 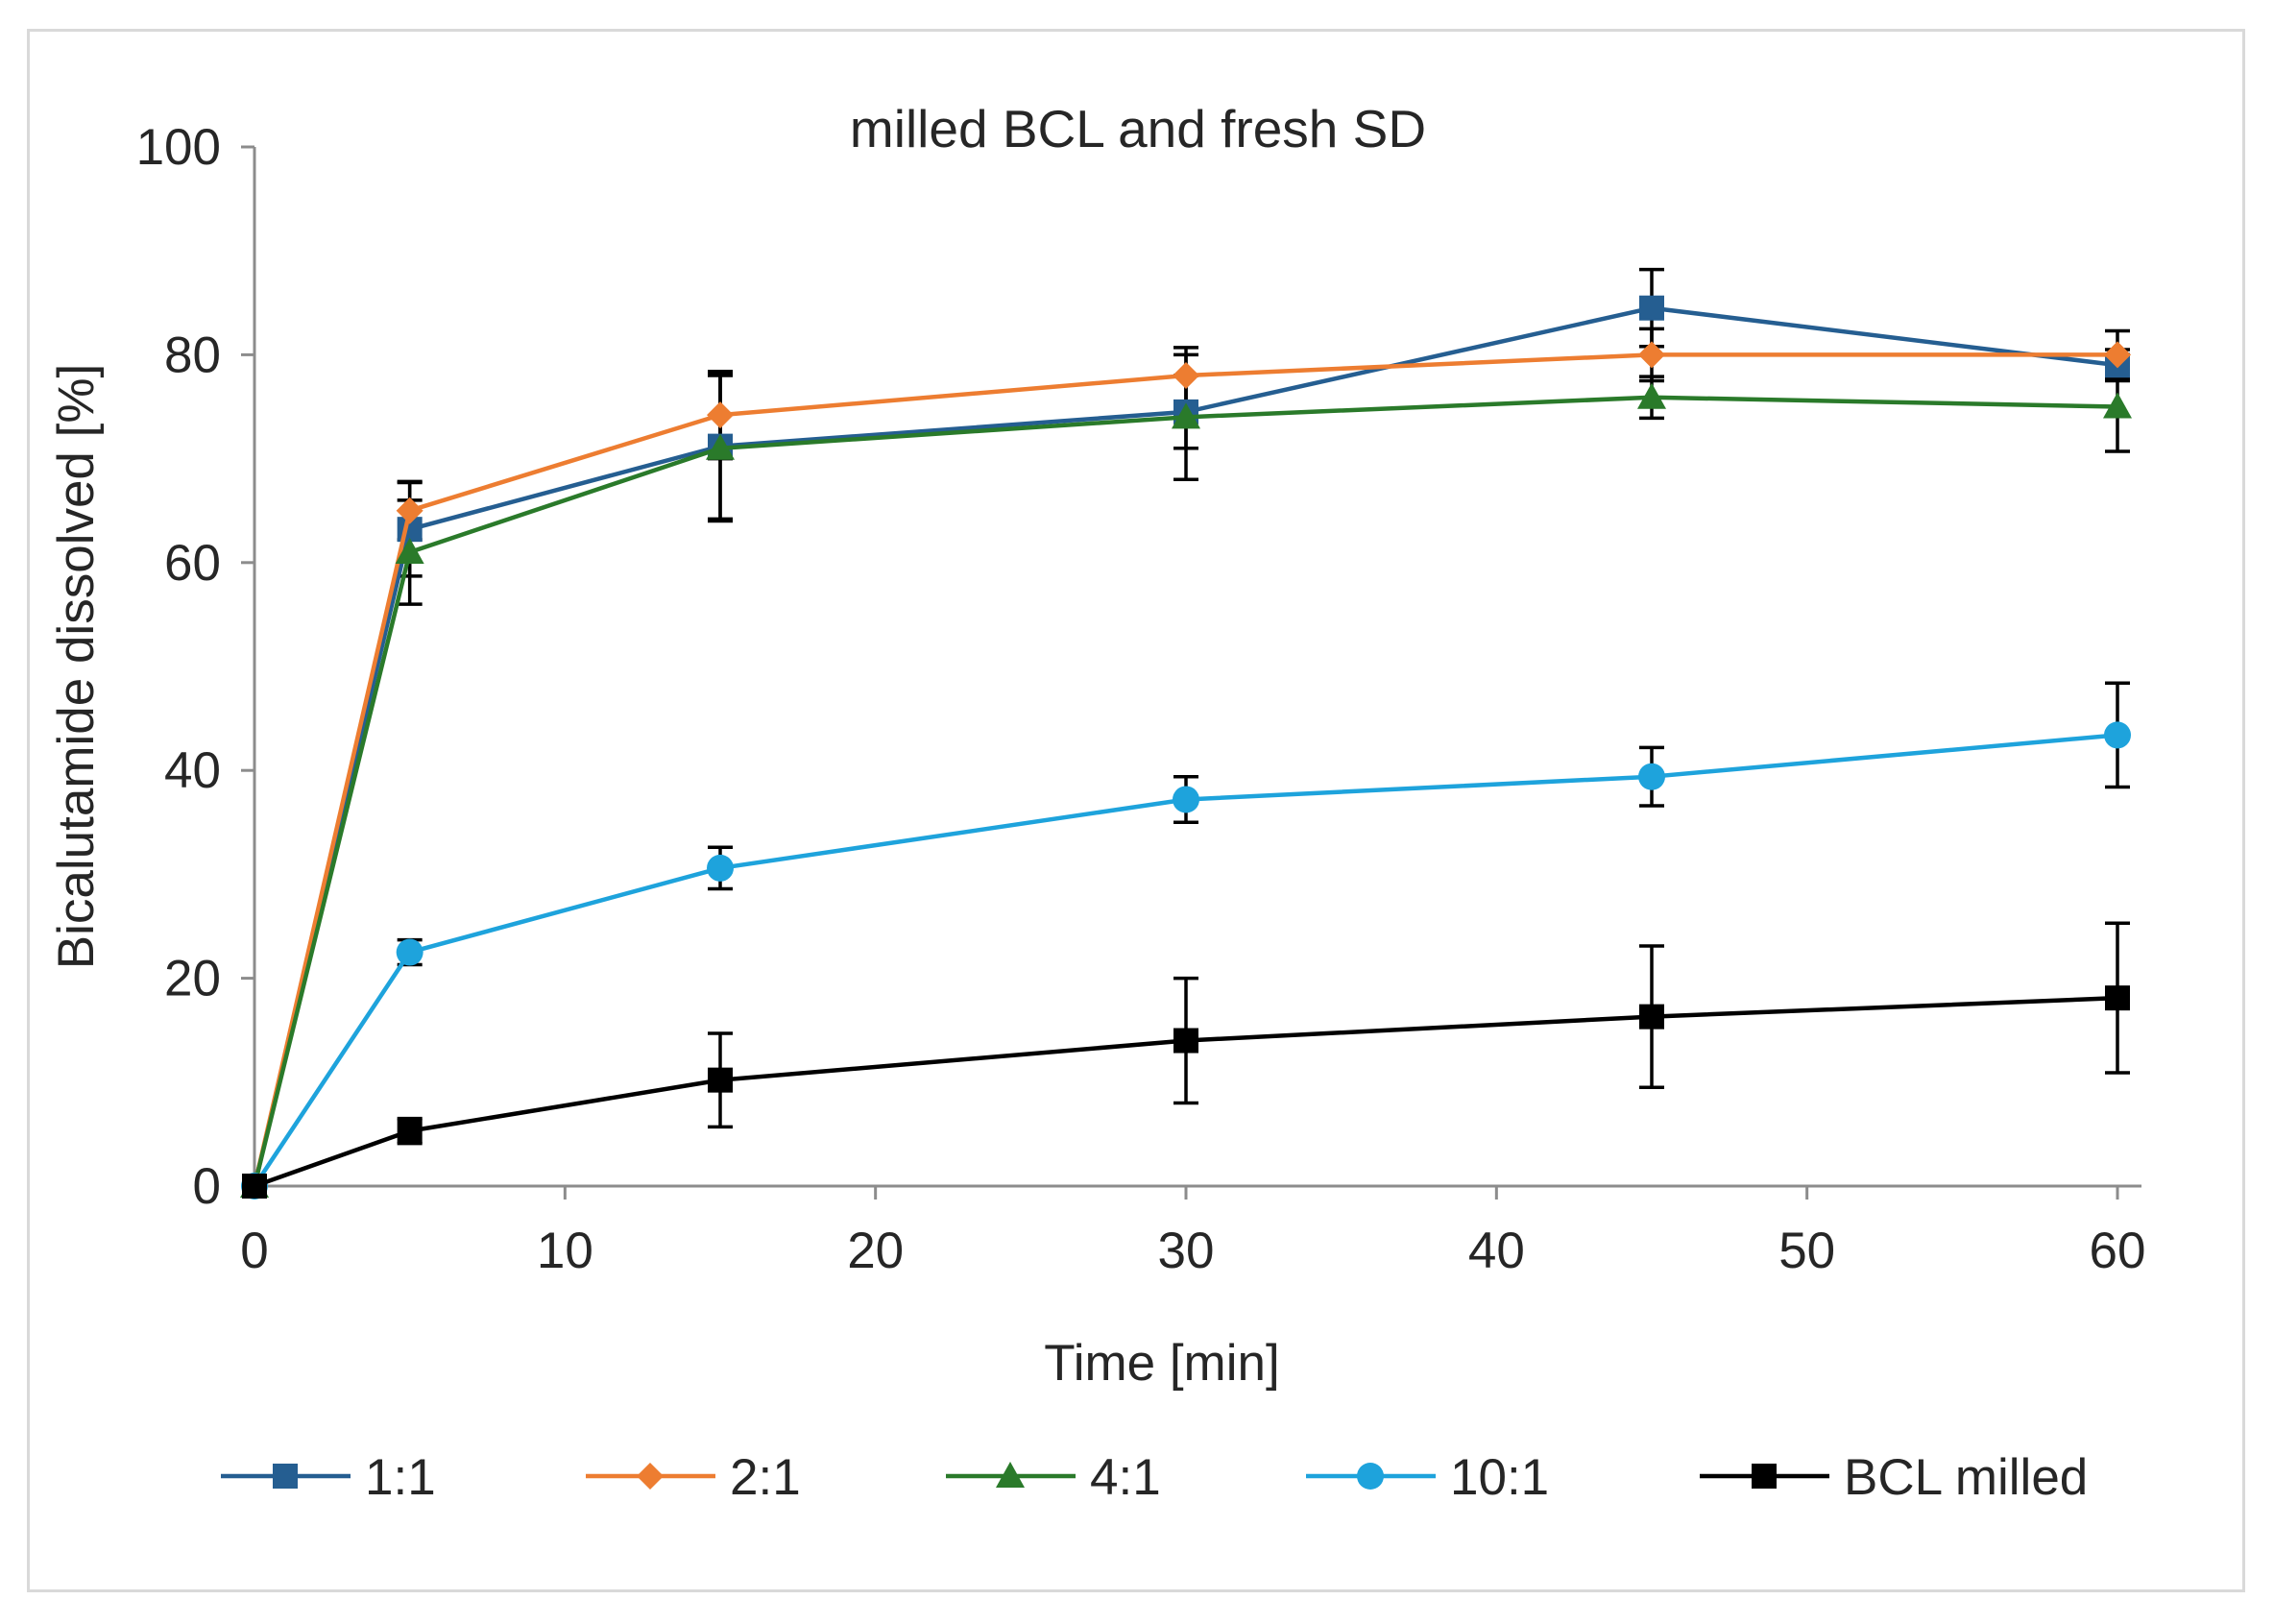 What do you see at coordinates (1161, 1363) in the screenshot?
I see `x-axis-title: Time [min]` at bounding box center [1161, 1363].